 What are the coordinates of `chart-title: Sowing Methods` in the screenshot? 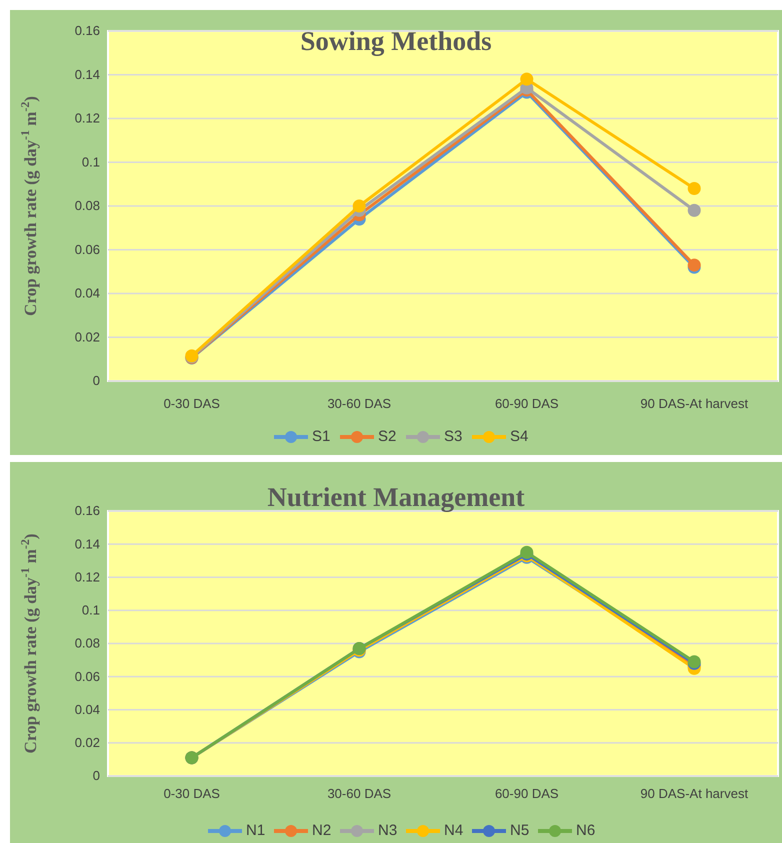 It's located at (396, 41).